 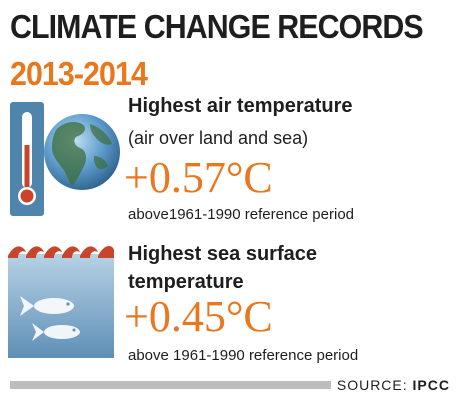 What do you see at coordinates (241, 214) in the screenshot?
I see `air-temperature-reference: above1961-1990 reference period` at bounding box center [241, 214].